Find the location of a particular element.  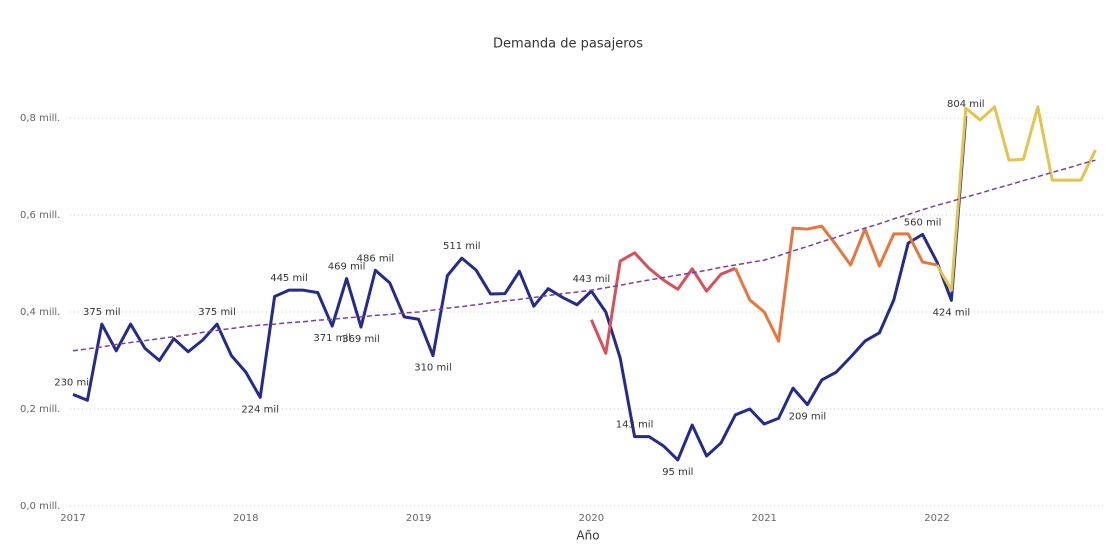

data-label: 371 mil is located at coordinates (332, 338).